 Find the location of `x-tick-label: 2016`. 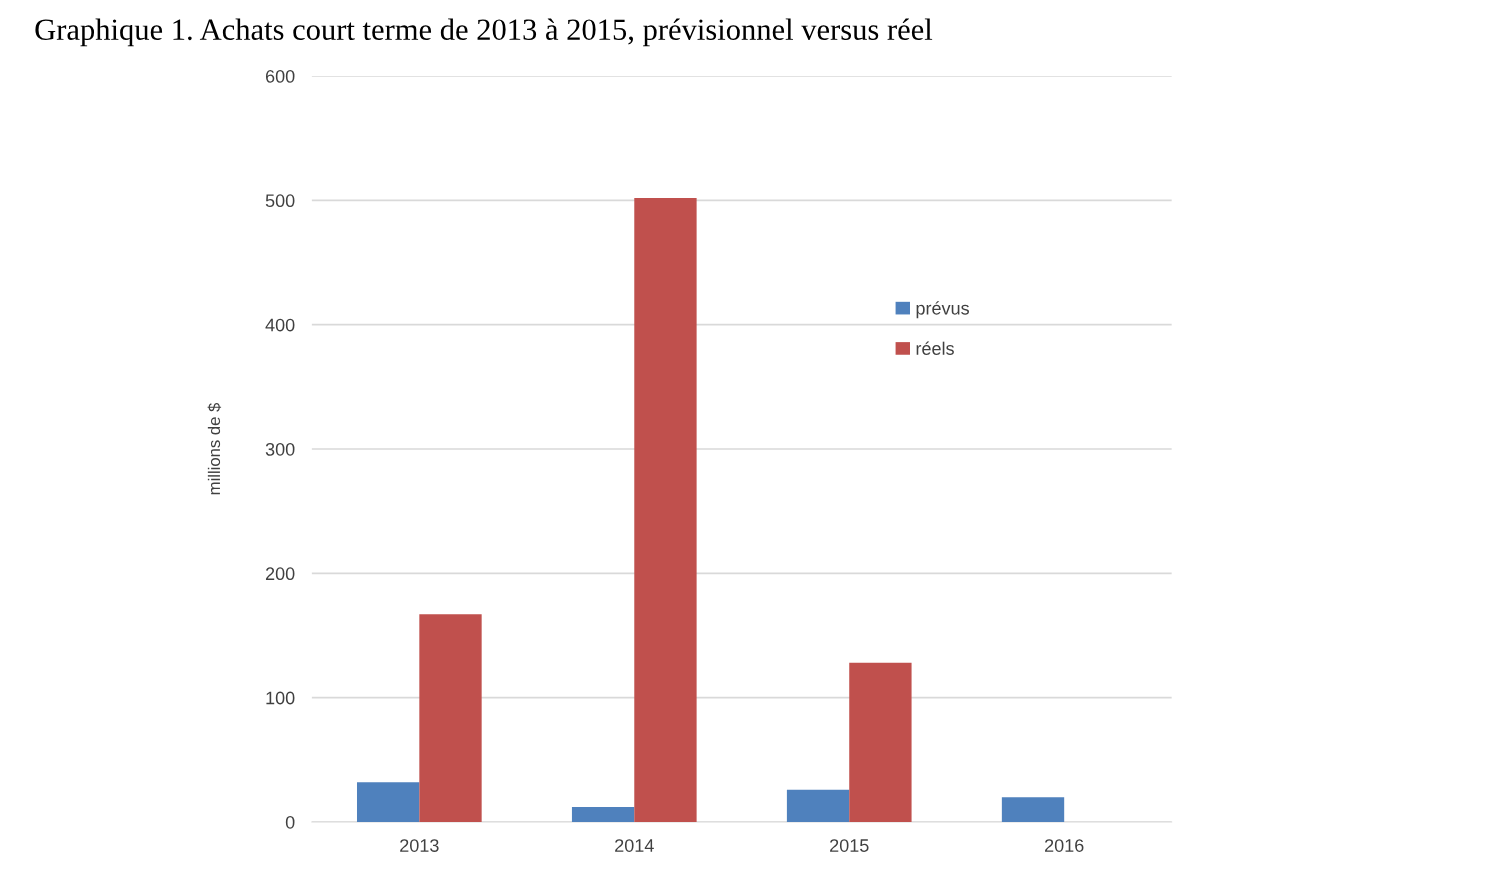

x-tick-label: 2016 is located at coordinates (1064, 845).